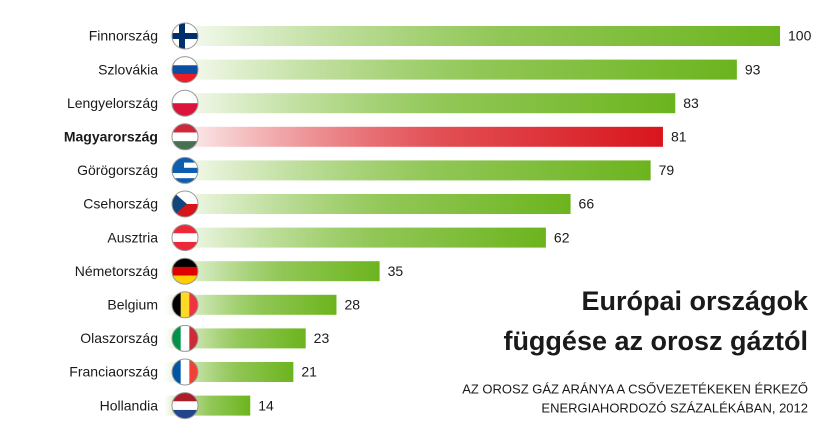 This screenshot has width=825, height=421. I want to click on chart-subtitle: ENERGIAHORDOZÓ SZÁZALÉKÁBAN, 2012, so click(674, 407).